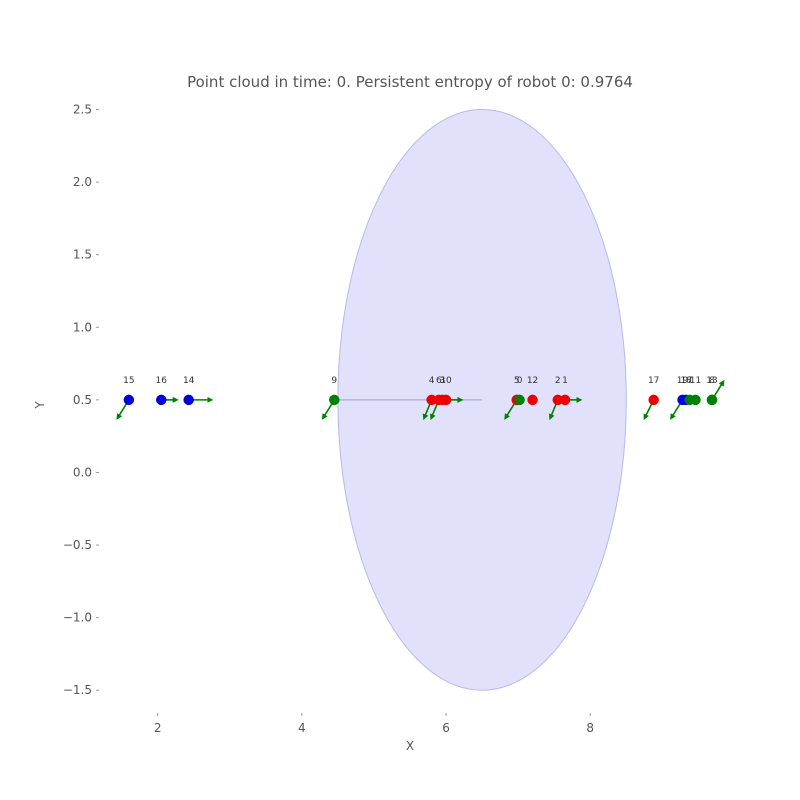  Describe the element at coordinates (334, 381) in the screenshot. I see `robot-label: 9` at that location.